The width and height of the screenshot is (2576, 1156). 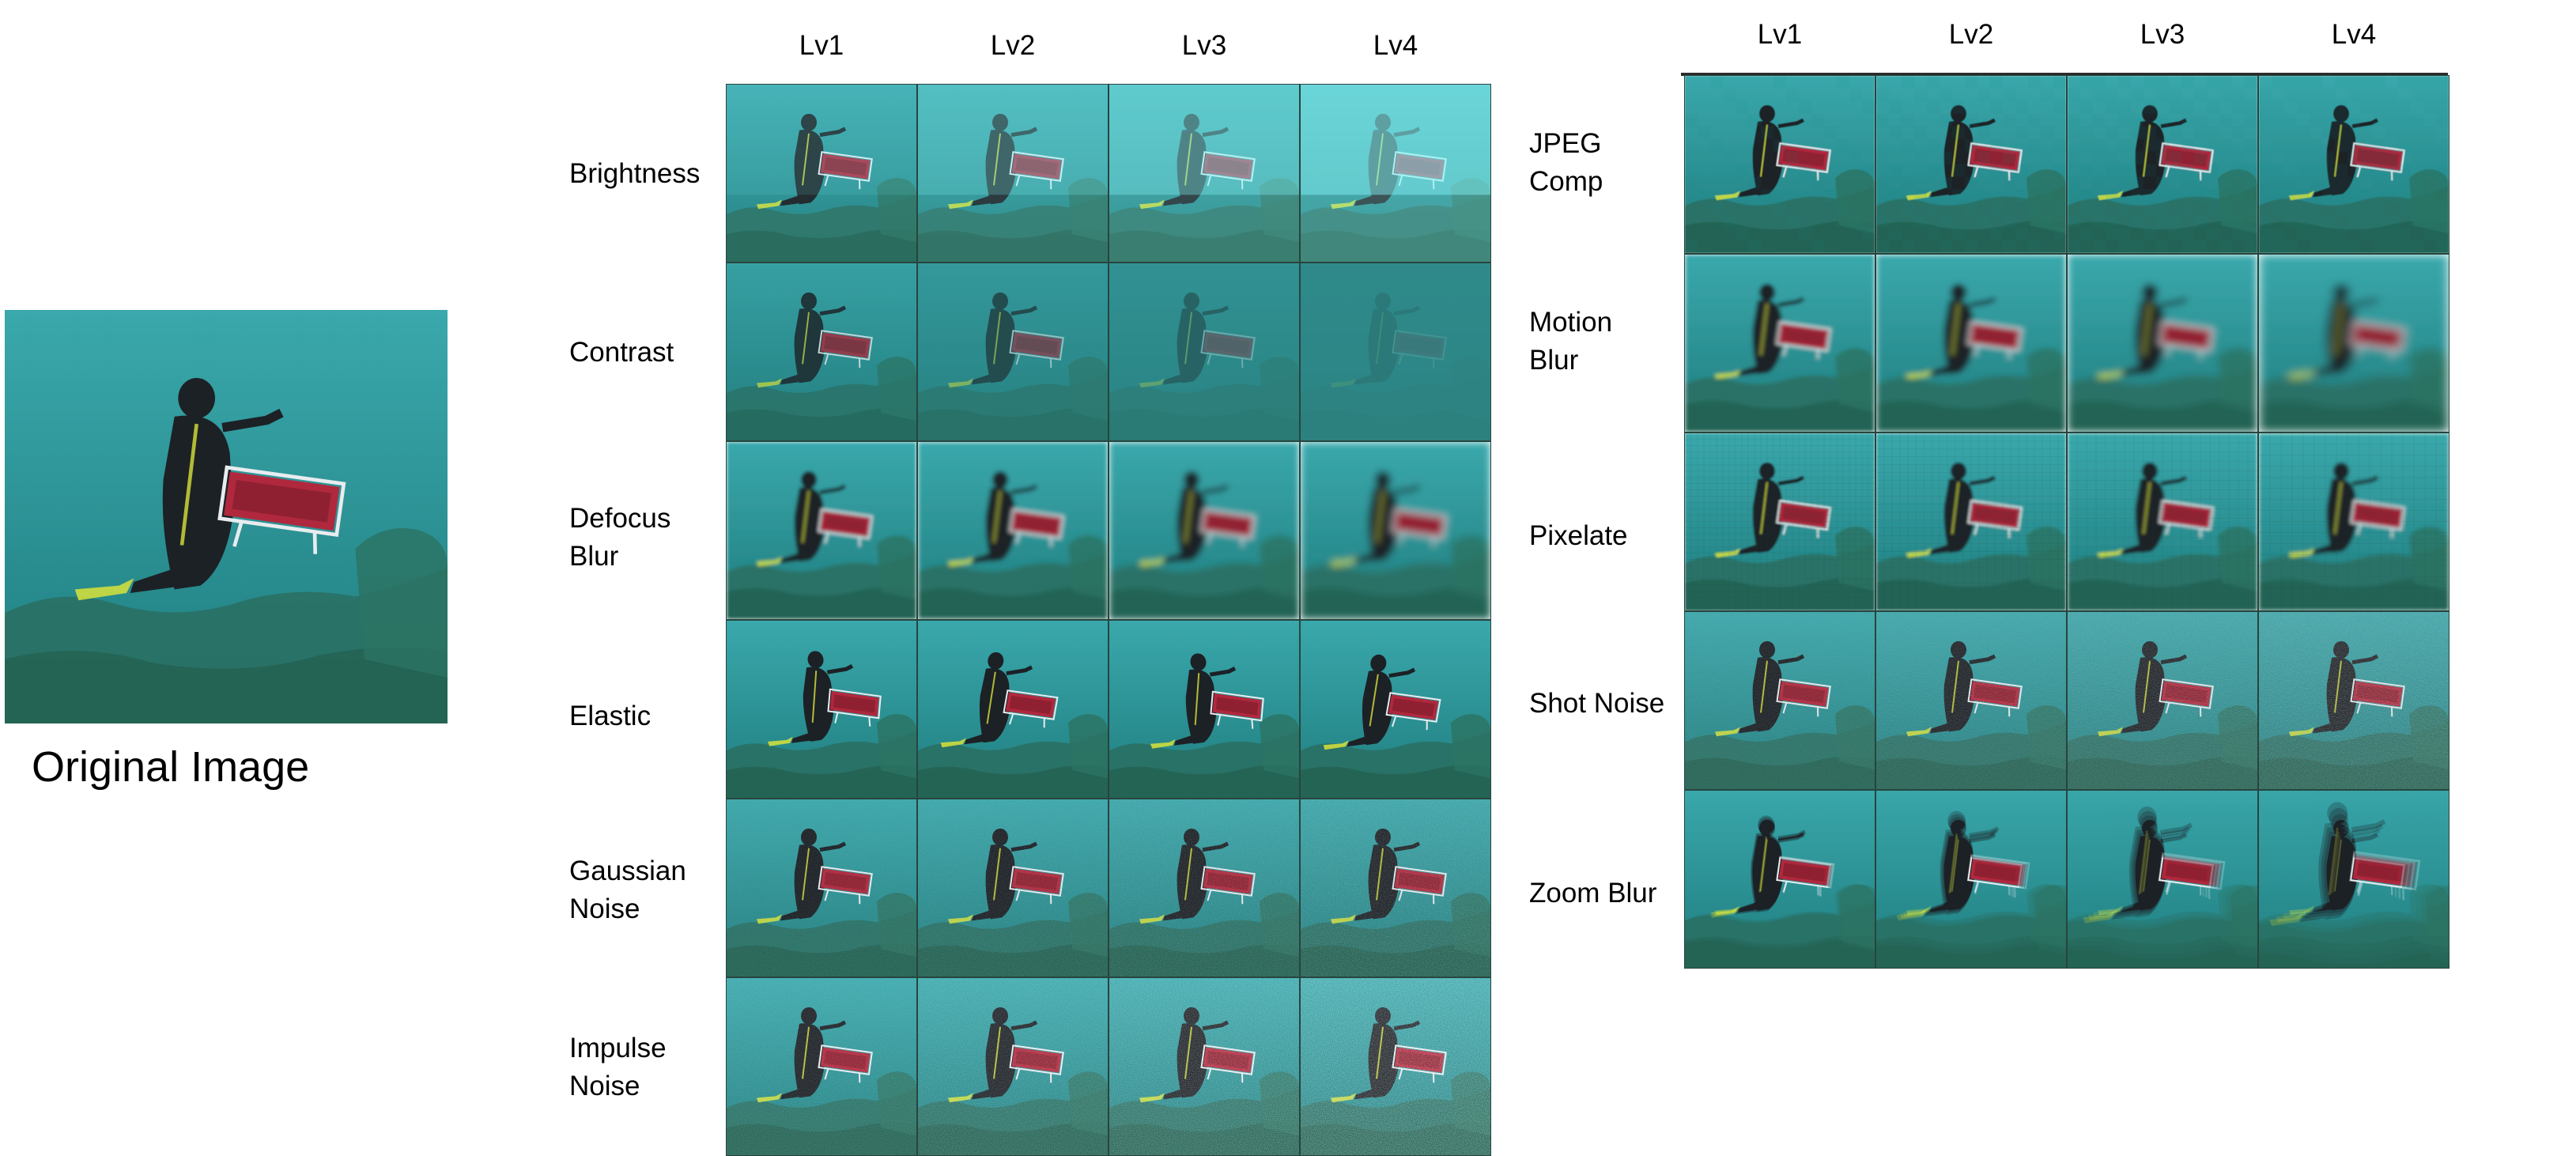 I want to click on right-tile-zoom-lv3, so click(x=2162, y=879).